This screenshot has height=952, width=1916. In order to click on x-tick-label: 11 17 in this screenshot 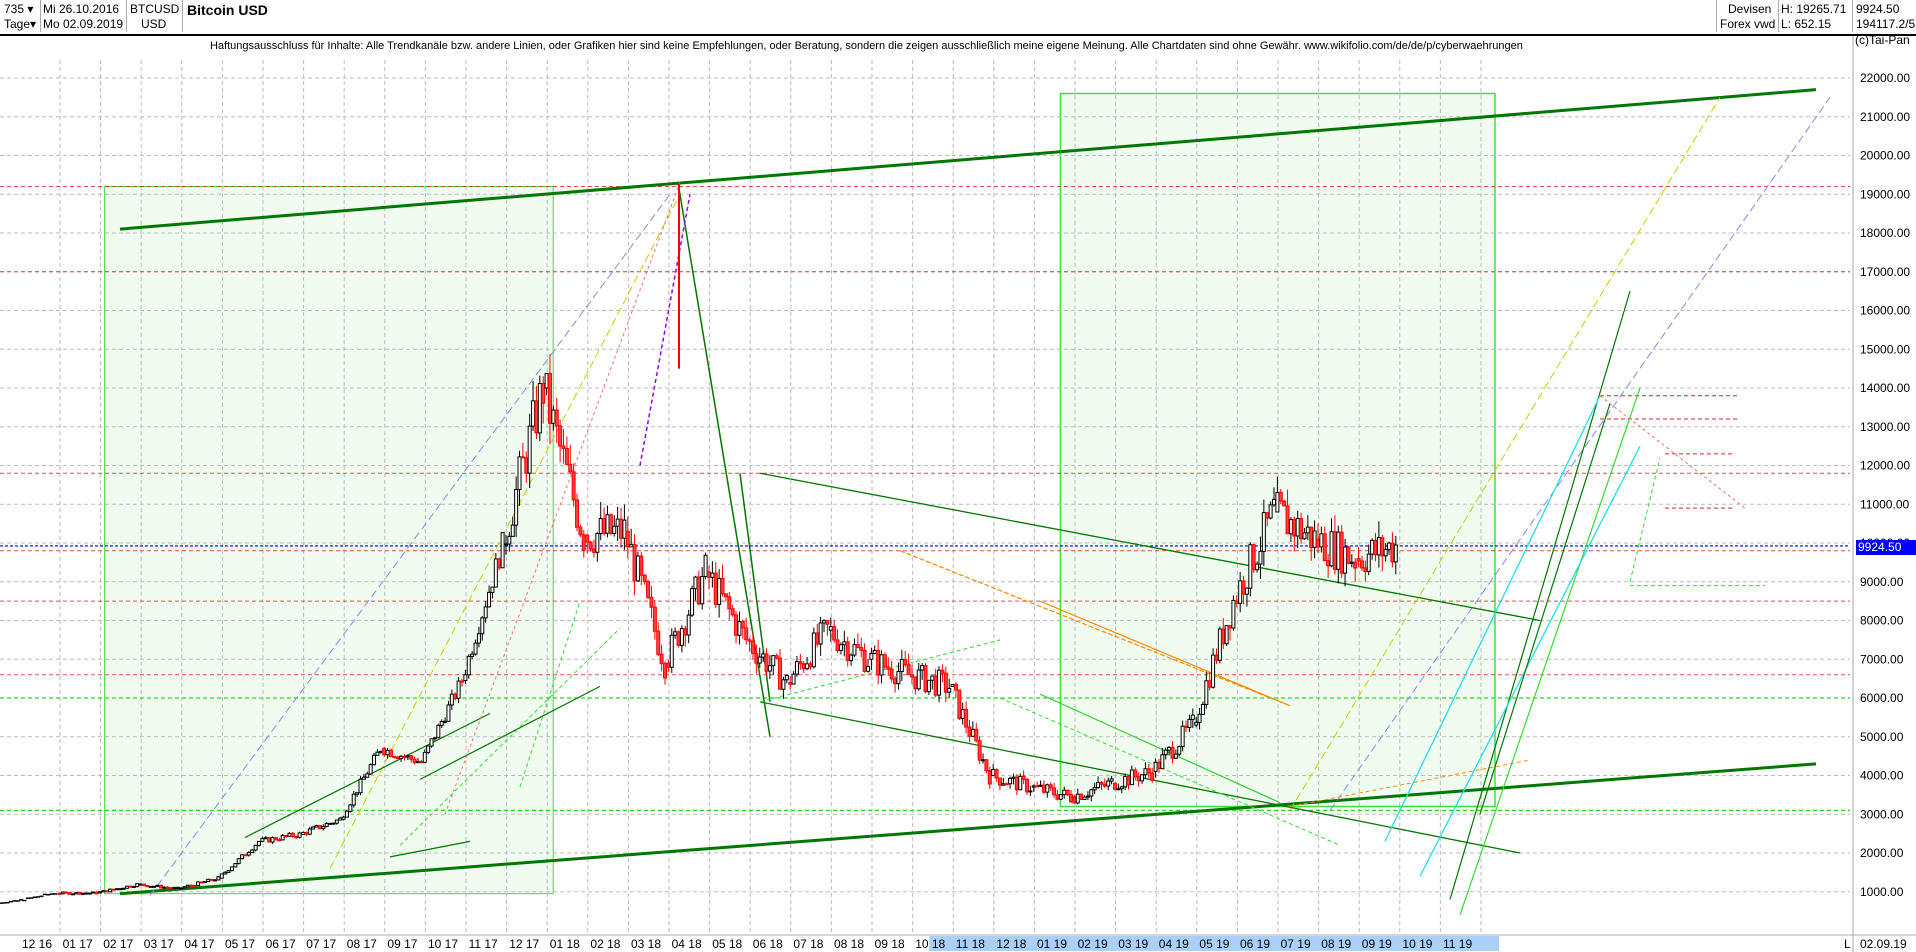, I will do `click(483, 944)`.